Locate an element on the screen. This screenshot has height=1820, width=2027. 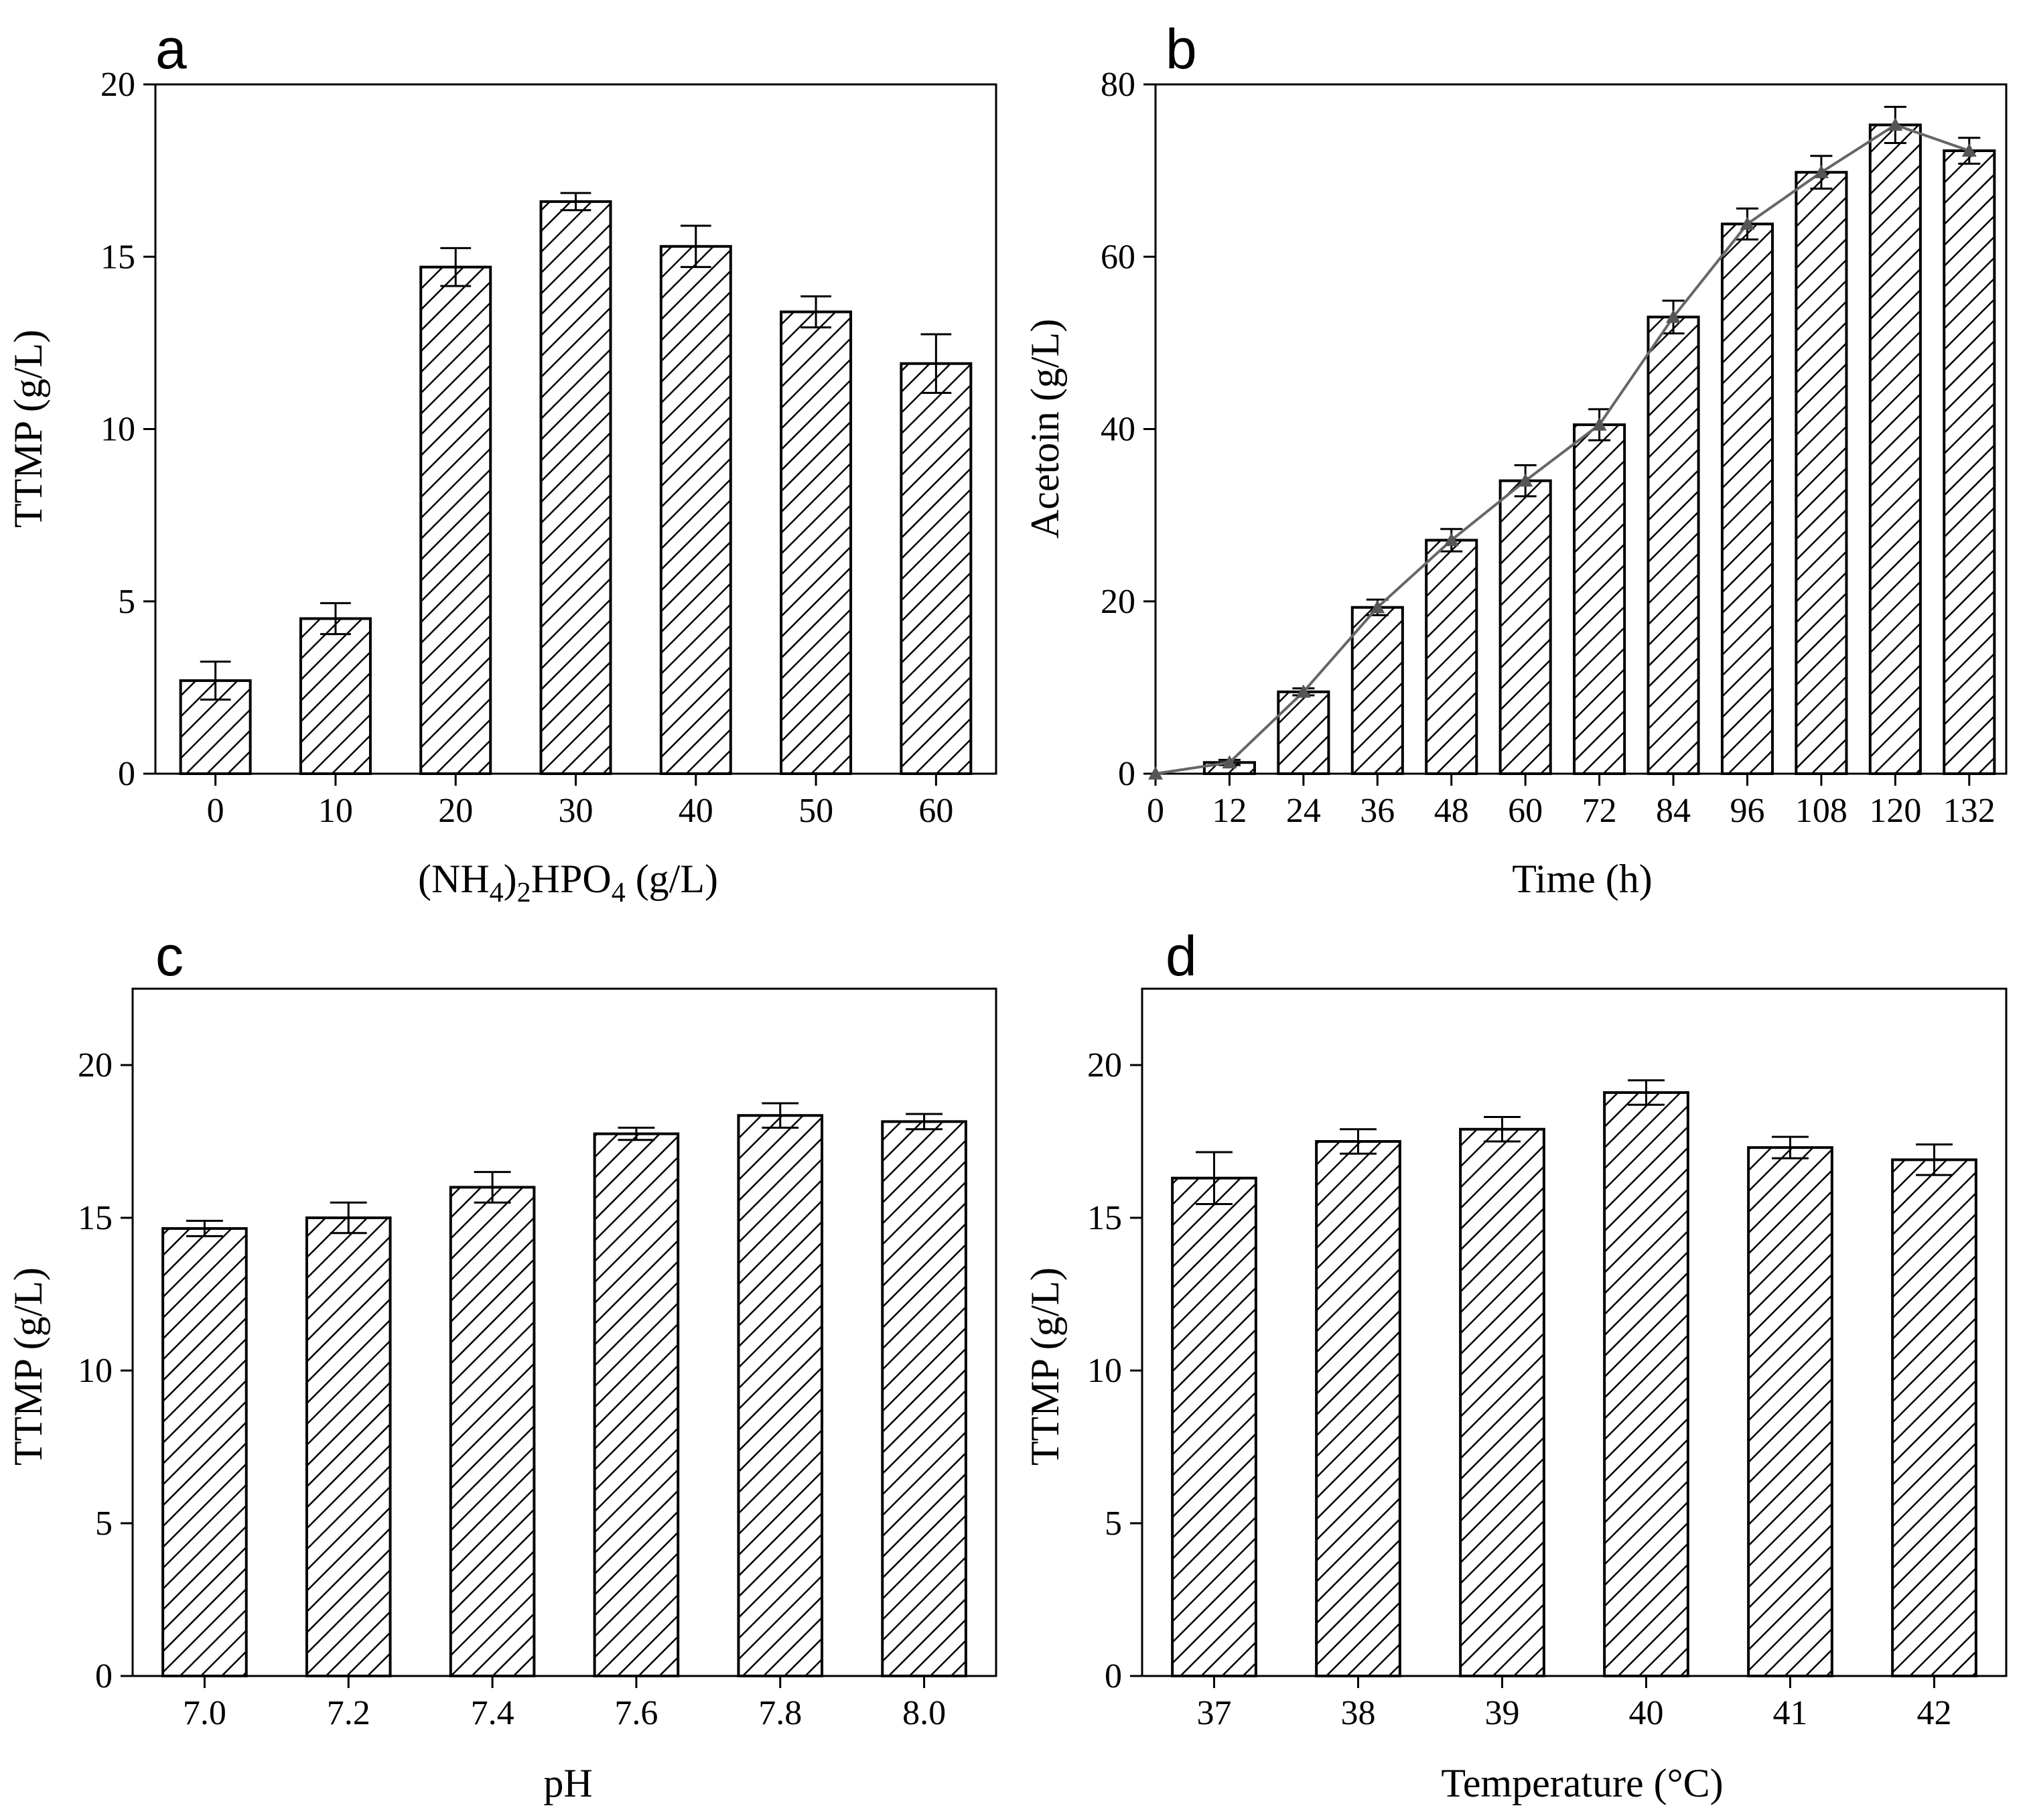
panel-a-ytick-label: 0 is located at coordinates (126, 774).